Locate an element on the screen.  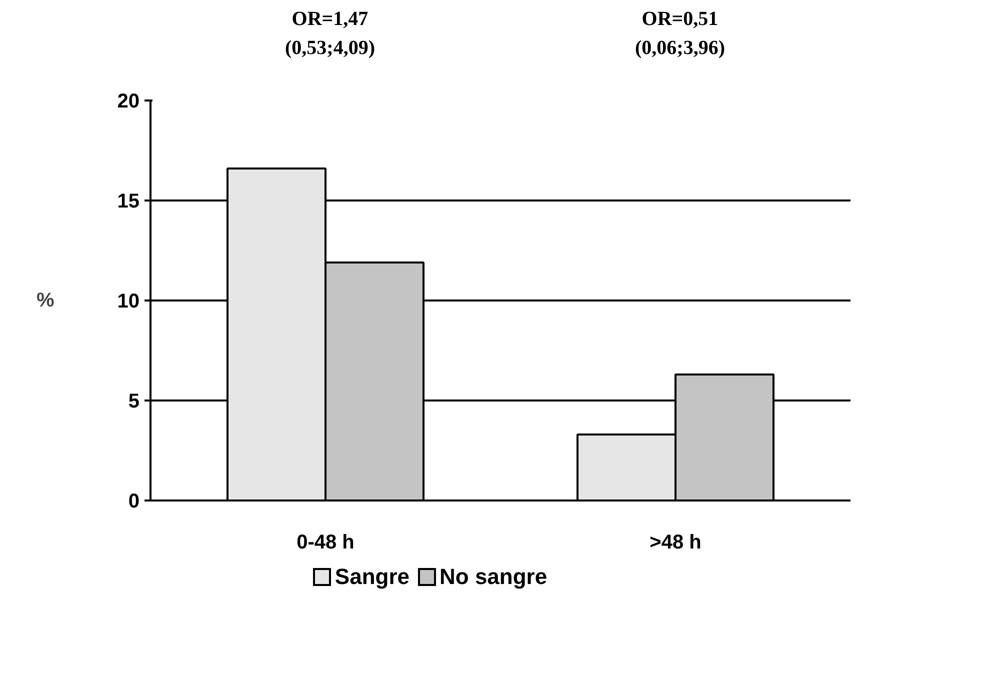
y-tick-label: 15 is located at coordinates (128, 201).